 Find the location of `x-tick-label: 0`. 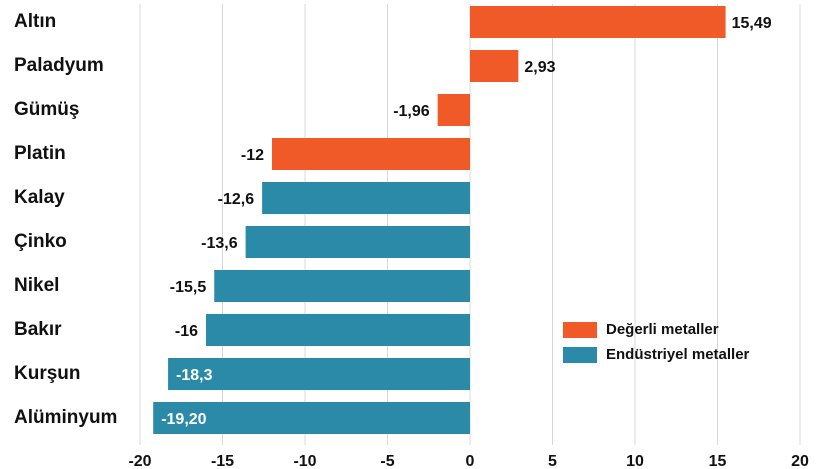

x-tick-label: 0 is located at coordinates (470, 461).